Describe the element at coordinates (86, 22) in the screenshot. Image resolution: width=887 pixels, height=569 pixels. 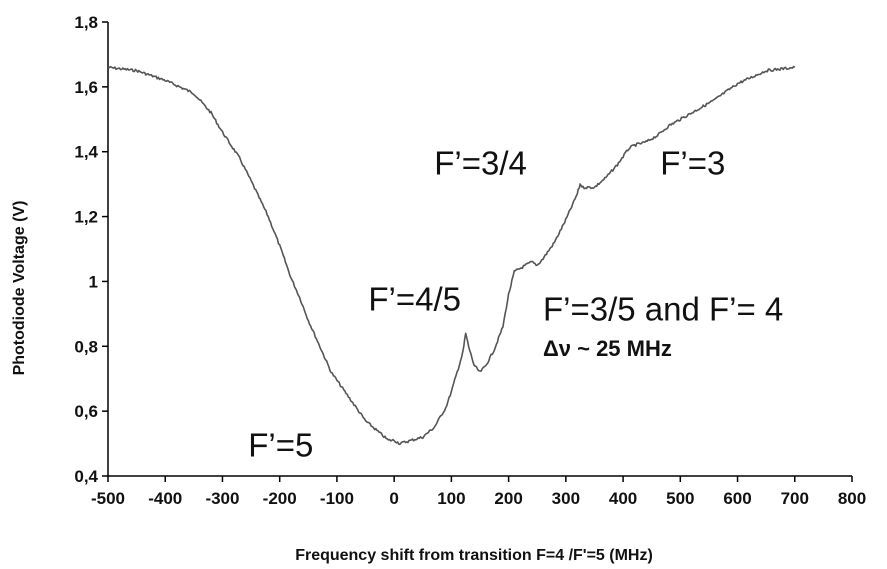
I see `y-tick-label: 1,8` at that location.